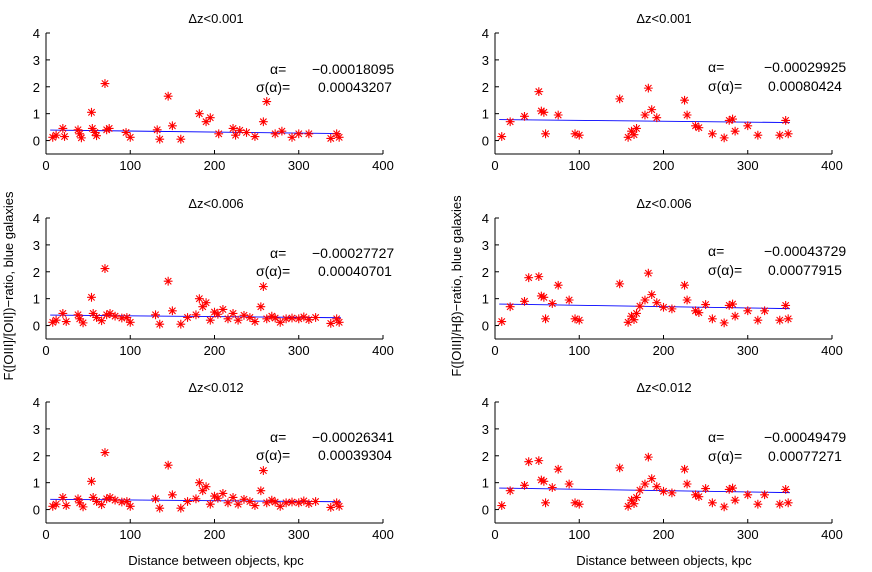 This screenshot has height=572, width=872. I want to click on alpha-value: −0.00043729, so click(805, 251).